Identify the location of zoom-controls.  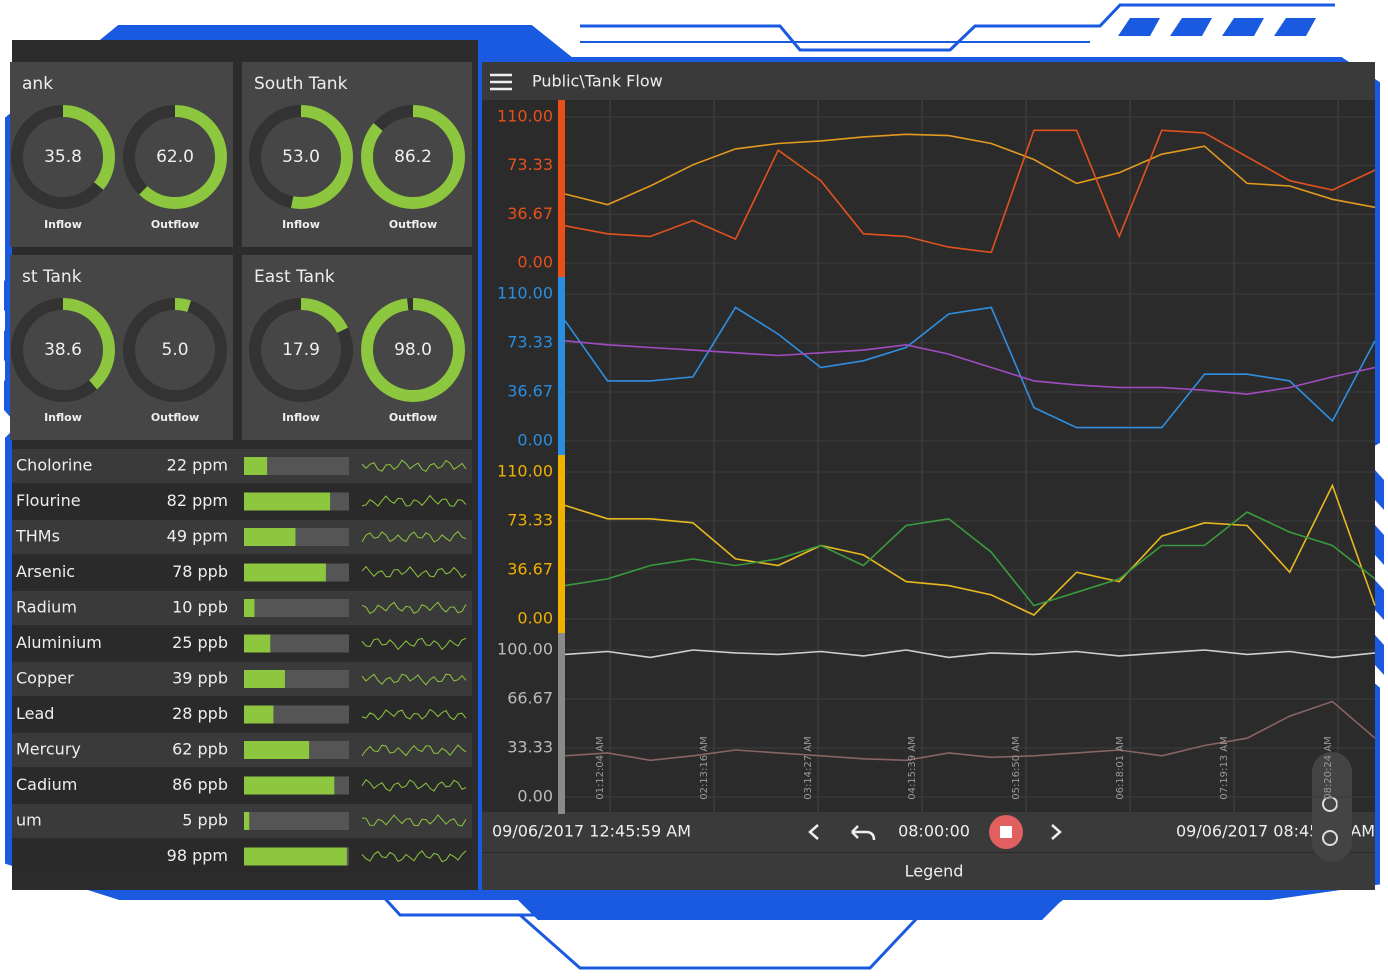
(1332, 807).